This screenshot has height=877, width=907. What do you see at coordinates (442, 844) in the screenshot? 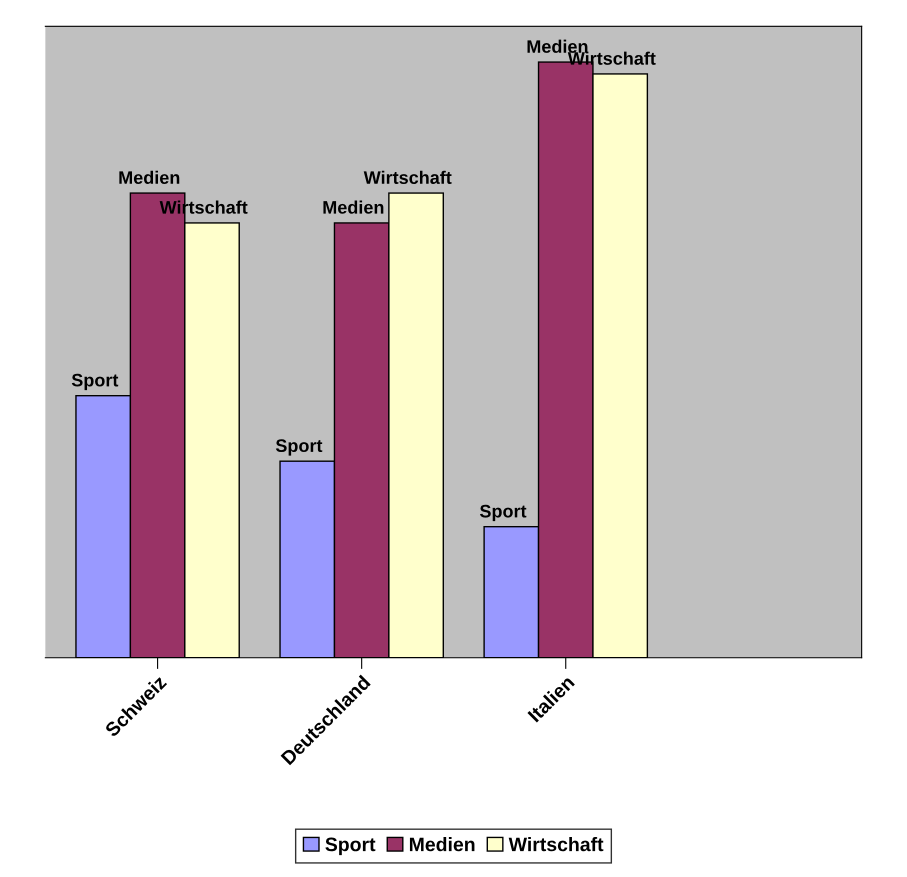
I see `legend-label: Medien` at bounding box center [442, 844].